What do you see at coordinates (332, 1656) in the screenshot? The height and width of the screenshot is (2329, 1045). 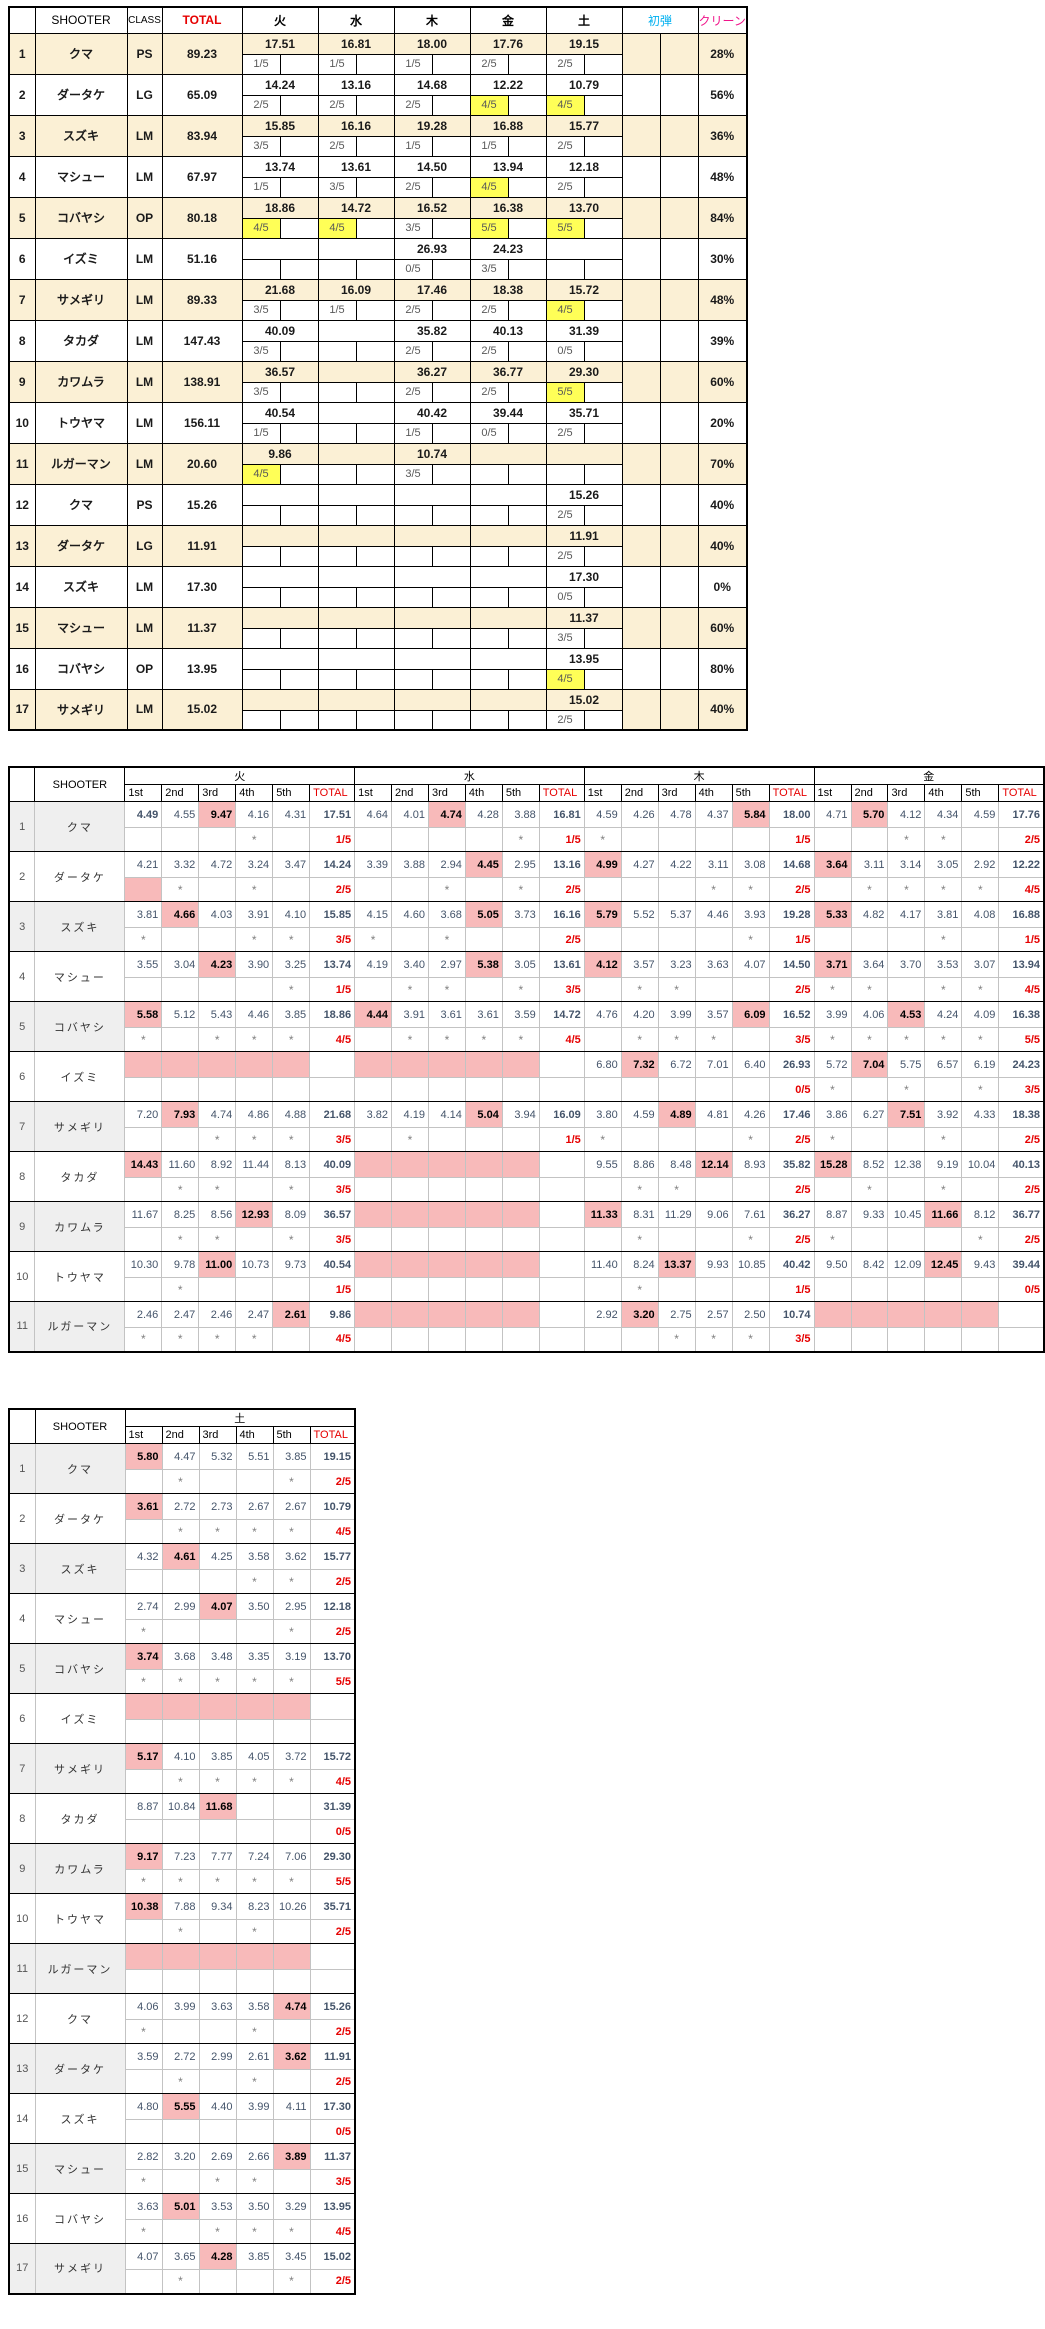 I see `total-cell: 13.70` at bounding box center [332, 1656].